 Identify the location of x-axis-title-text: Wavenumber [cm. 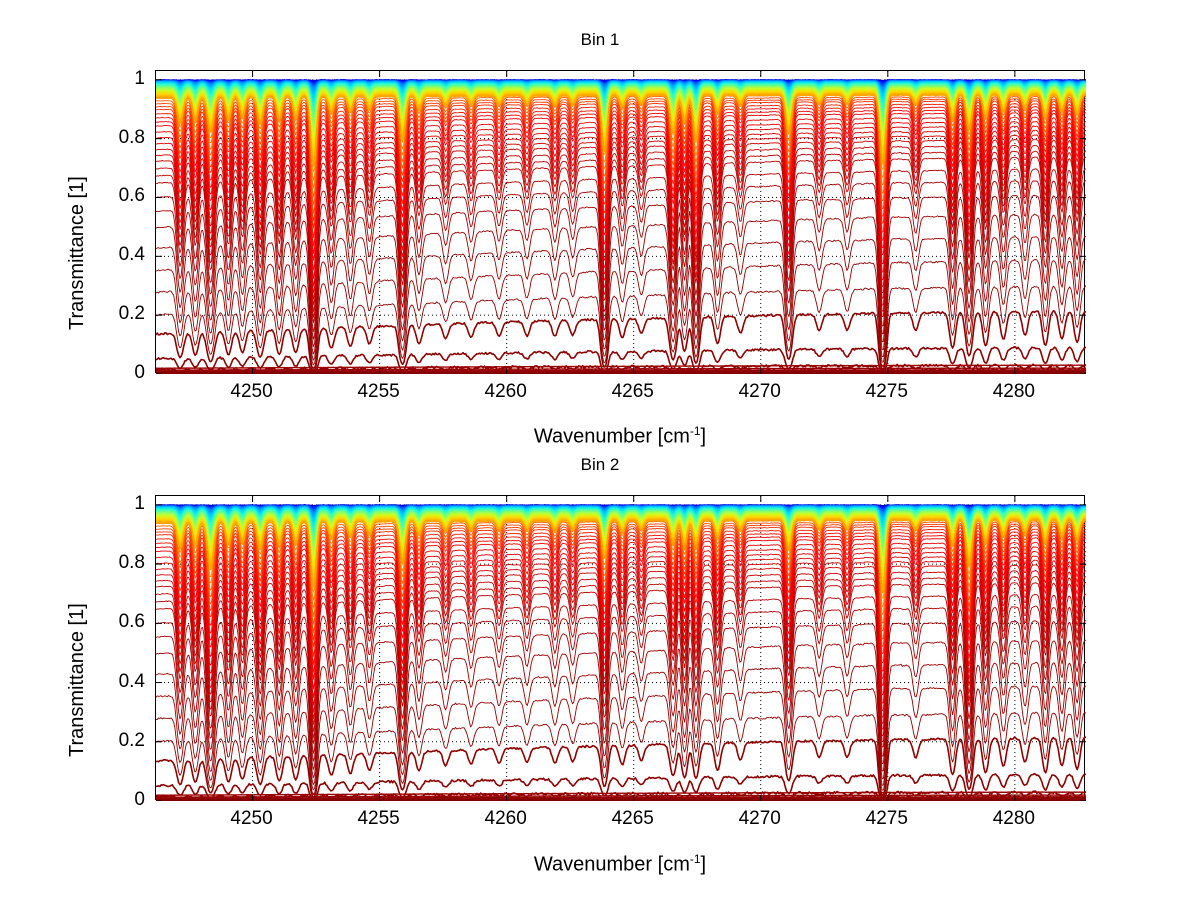
(612, 865).